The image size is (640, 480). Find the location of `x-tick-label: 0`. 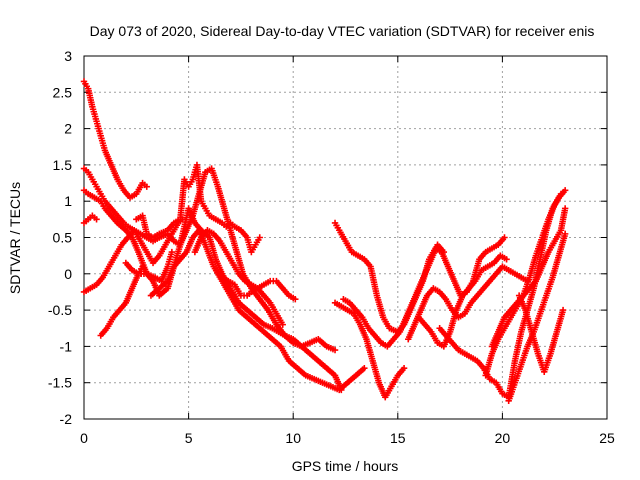

x-tick-label: 0 is located at coordinates (84, 438).